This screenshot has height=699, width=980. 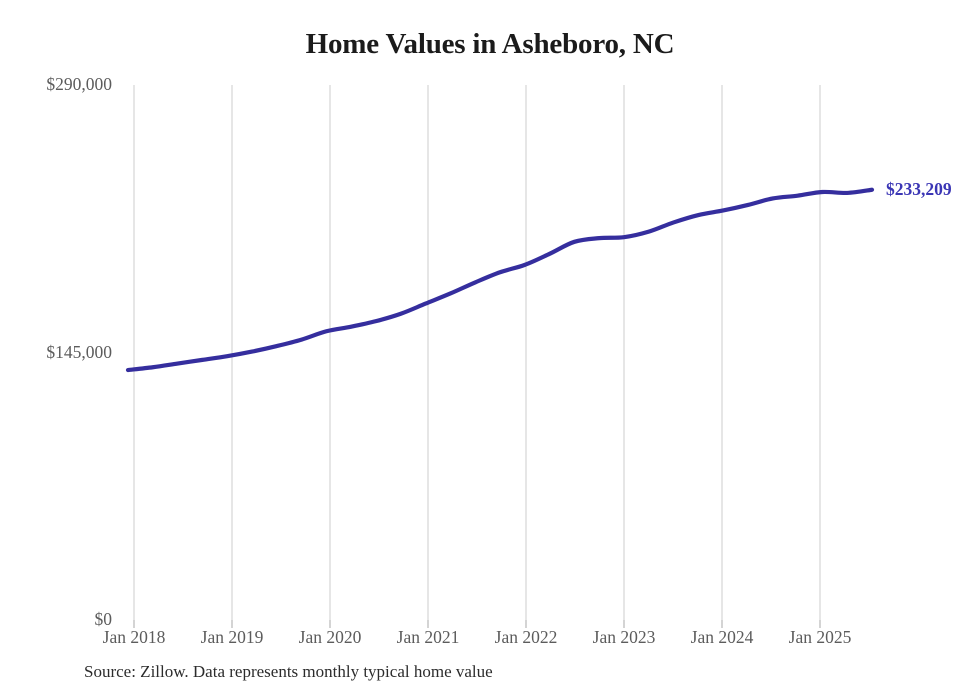 I want to click on x-tick-label-7: Jan 2025, so click(x=820, y=637).